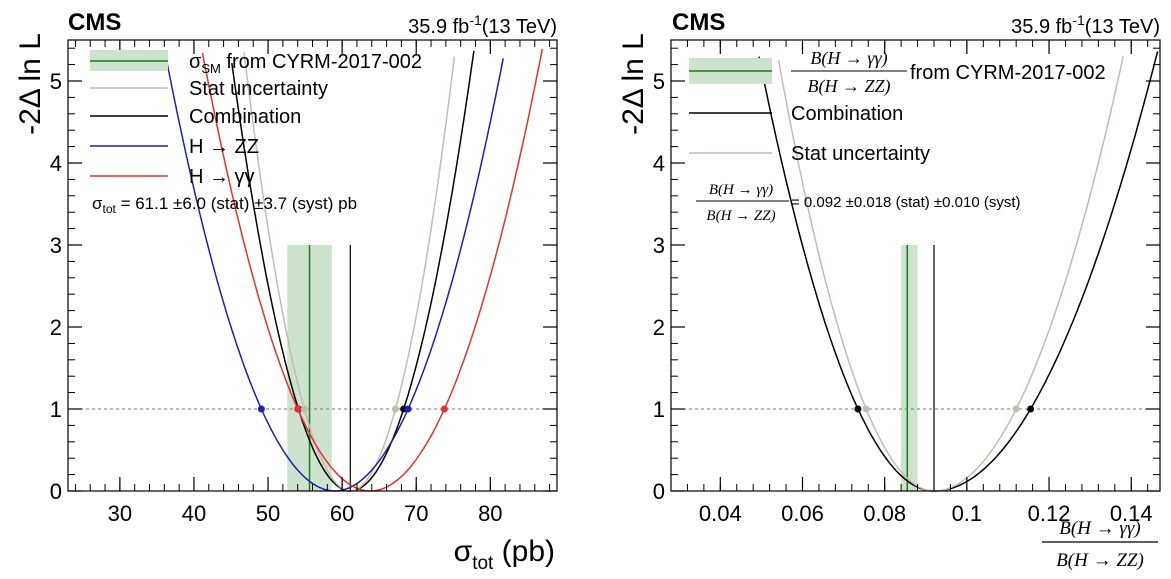 This screenshot has height=579, width=1171. I want to click on sm-uncertainty-band, so click(909, 368).